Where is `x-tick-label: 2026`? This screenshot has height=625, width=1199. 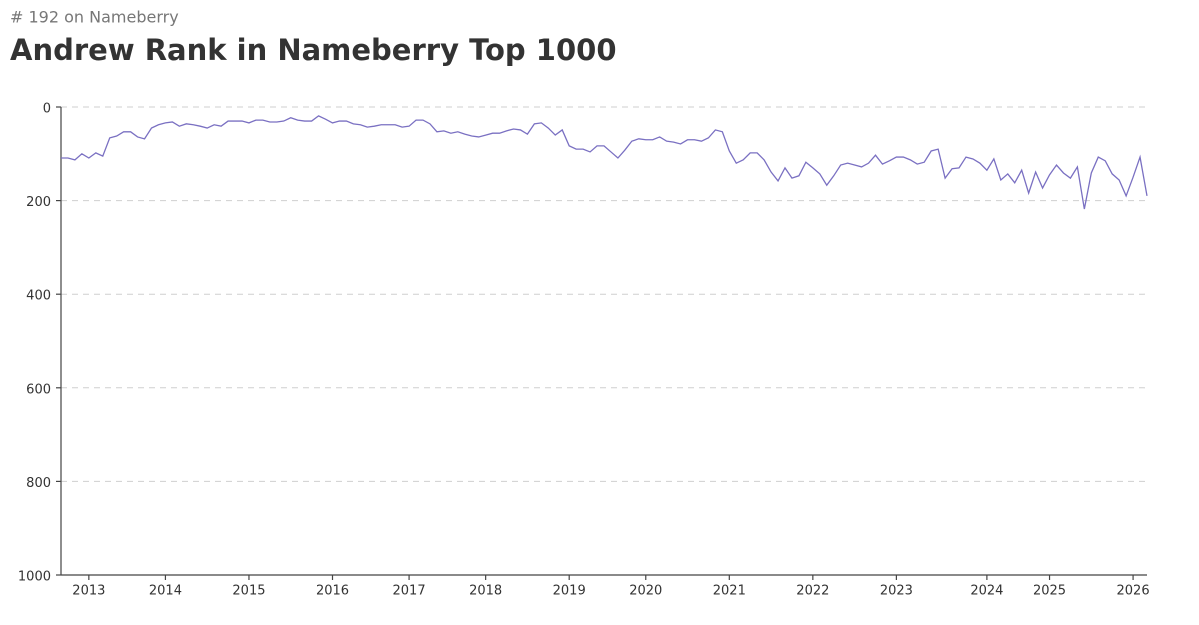
x-tick-label: 2026 is located at coordinates (1133, 591).